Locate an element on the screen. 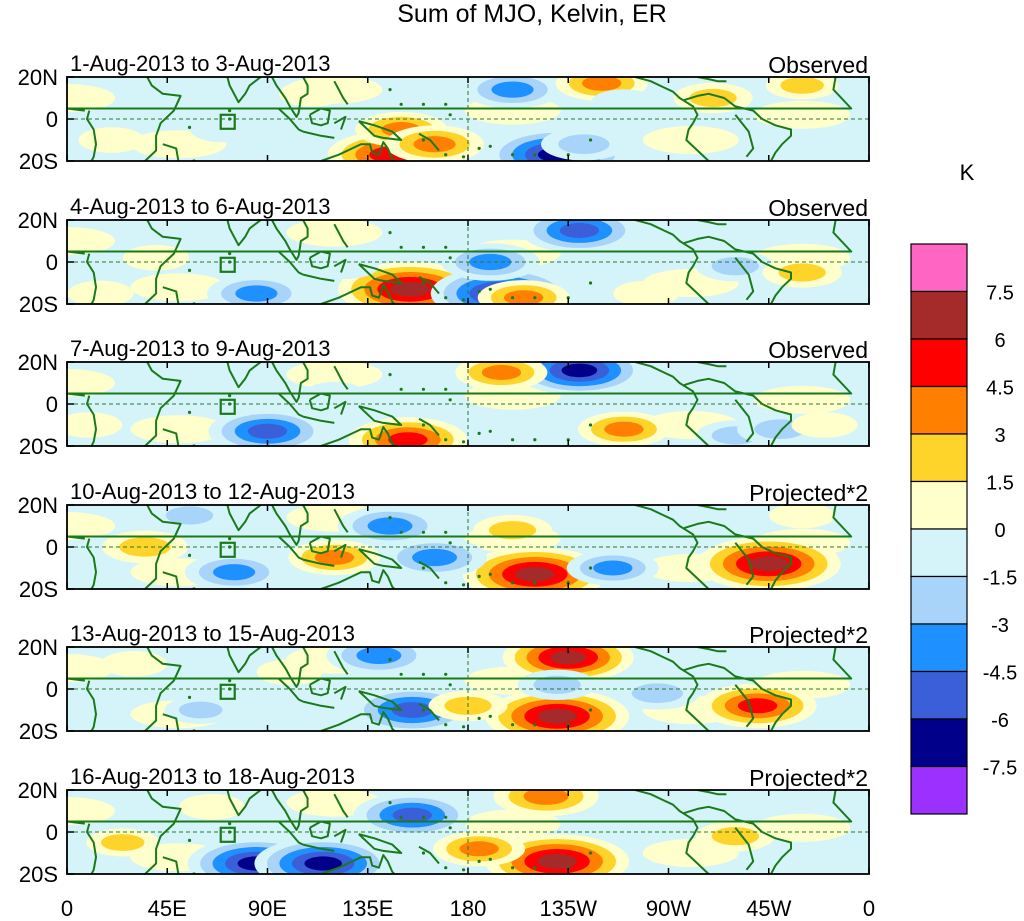  colorbar: K 7.5 6 4.5 3 1.5 0 -1.5 -3 -4.5 -6 -7.5 is located at coordinates (963, 487).